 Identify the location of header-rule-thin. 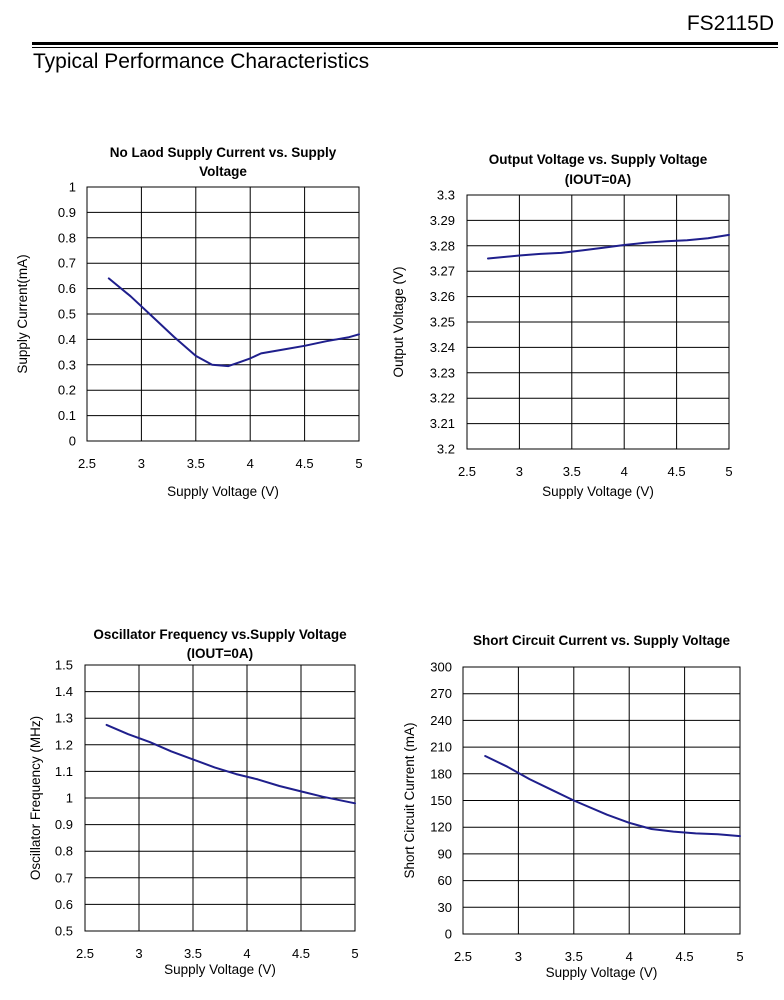
(405, 47).